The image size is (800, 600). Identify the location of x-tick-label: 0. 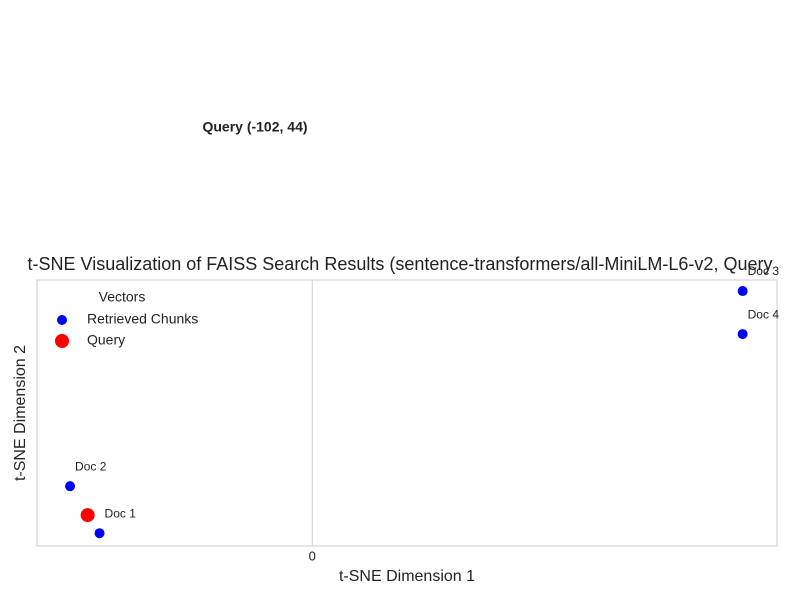
(312, 555).